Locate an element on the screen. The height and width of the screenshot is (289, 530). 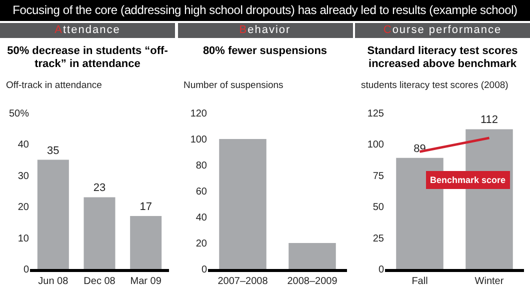
y-axis-title: Number of suspensions is located at coordinates (234, 85).